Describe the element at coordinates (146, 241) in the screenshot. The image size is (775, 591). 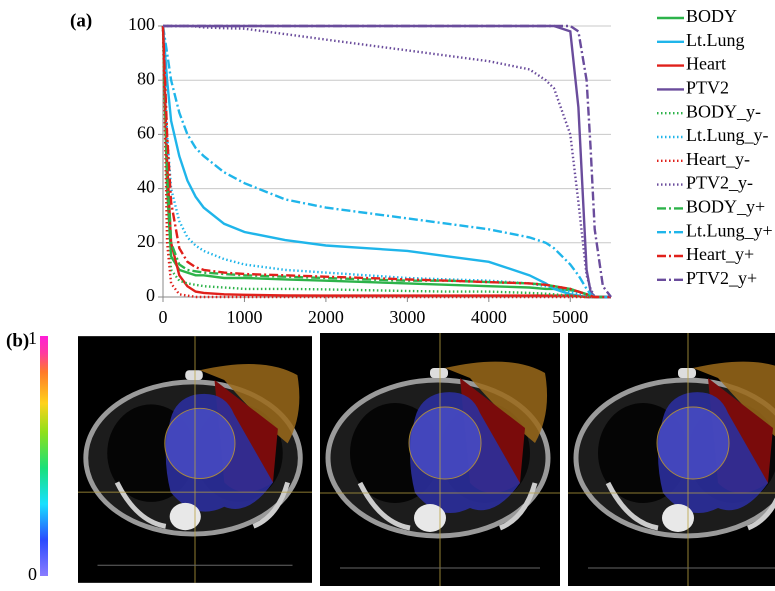
I see `y-tick-label: 20` at that location.